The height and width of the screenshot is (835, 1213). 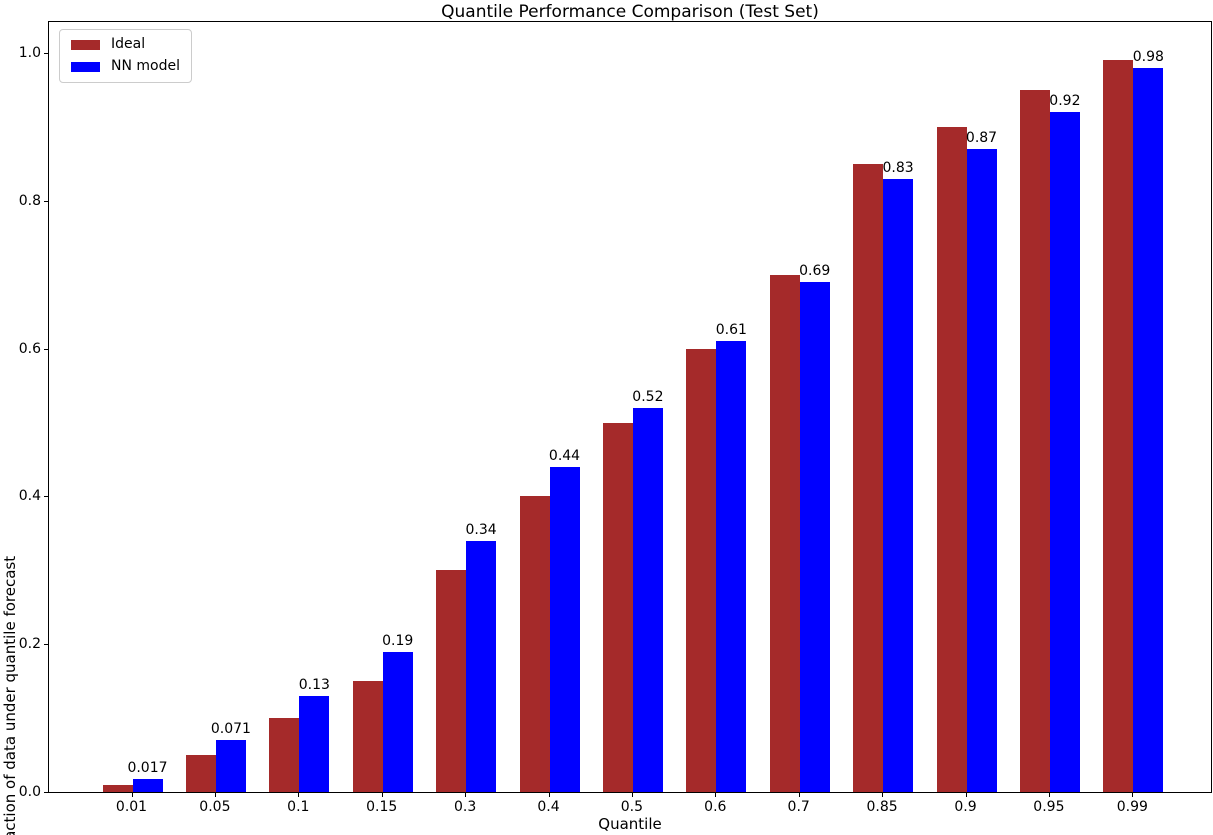 I want to click on x-tick-label: 0.7, so click(x=798, y=807).